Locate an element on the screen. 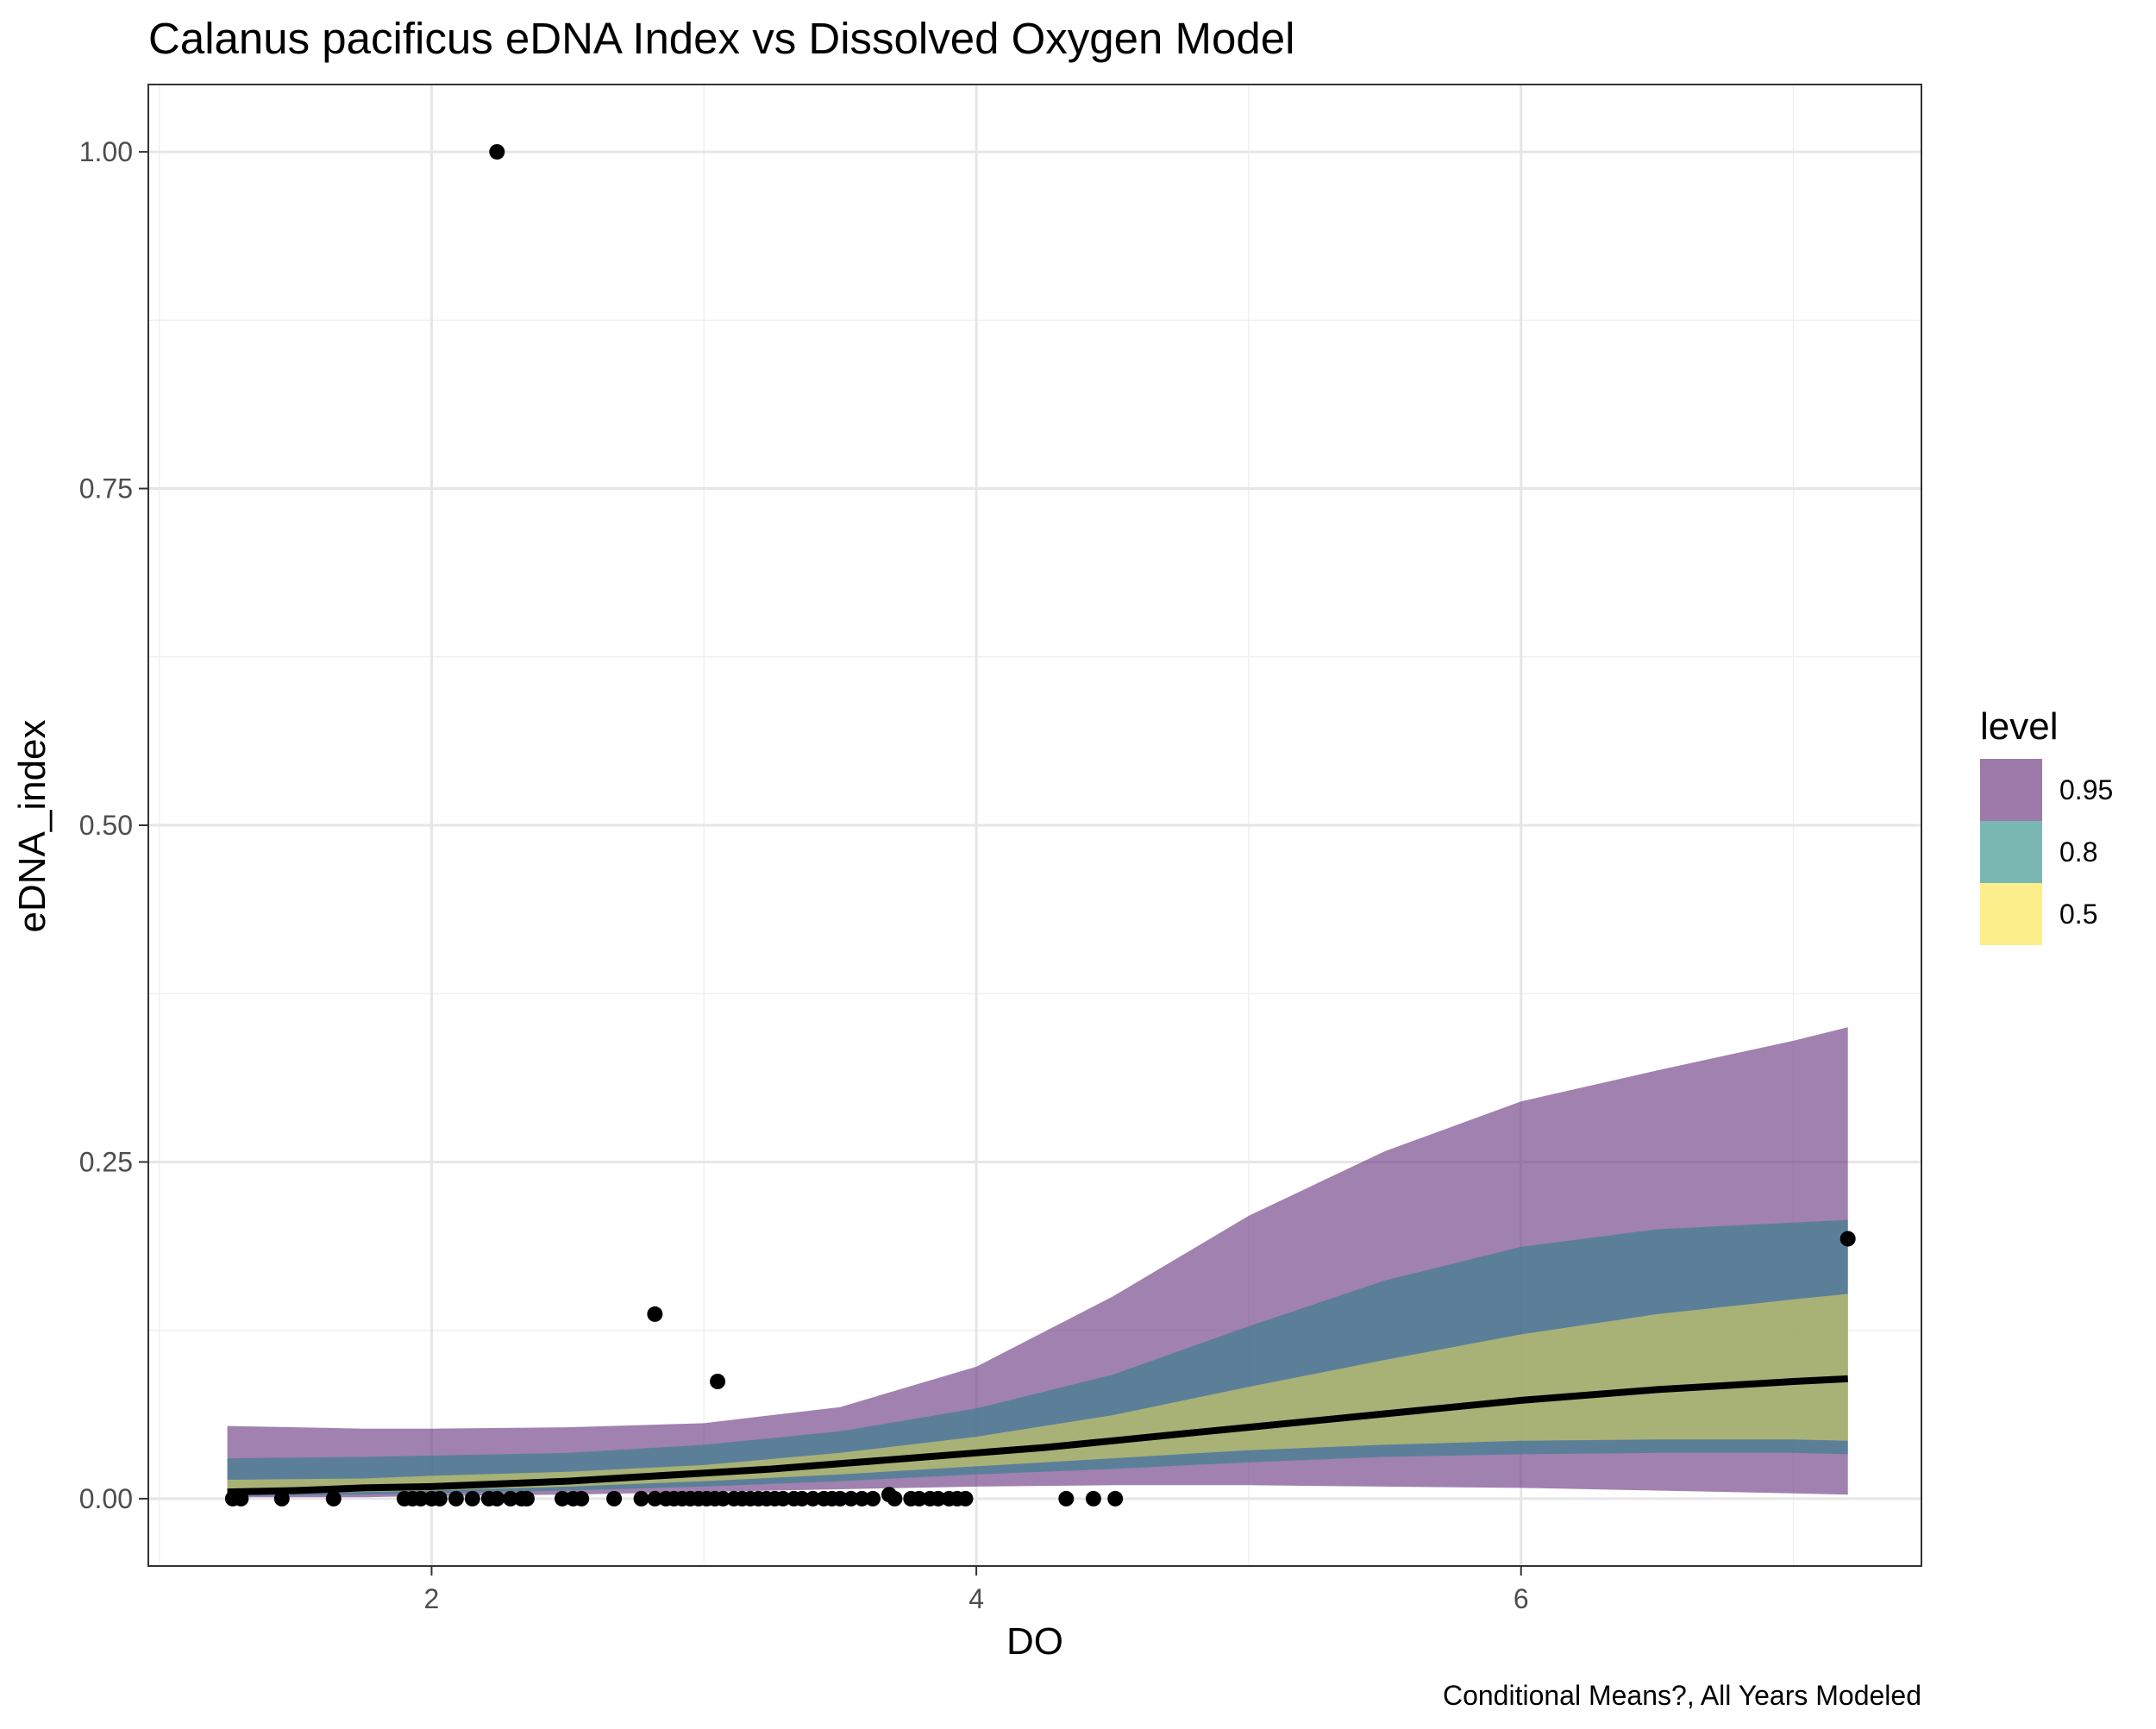  chart-caption: Conditional Means?, All Years Modeled is located at coordinates (1682, 1696).